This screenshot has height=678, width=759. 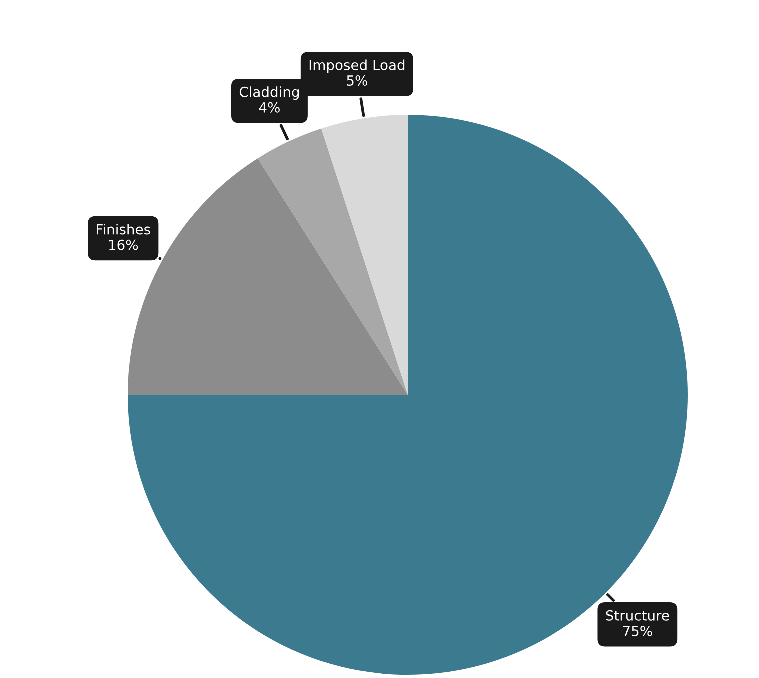 What do you see at coordinates (123, 229) in the screenshot?
I see `slice-label: Finishes` at bounding box center [123, 229].